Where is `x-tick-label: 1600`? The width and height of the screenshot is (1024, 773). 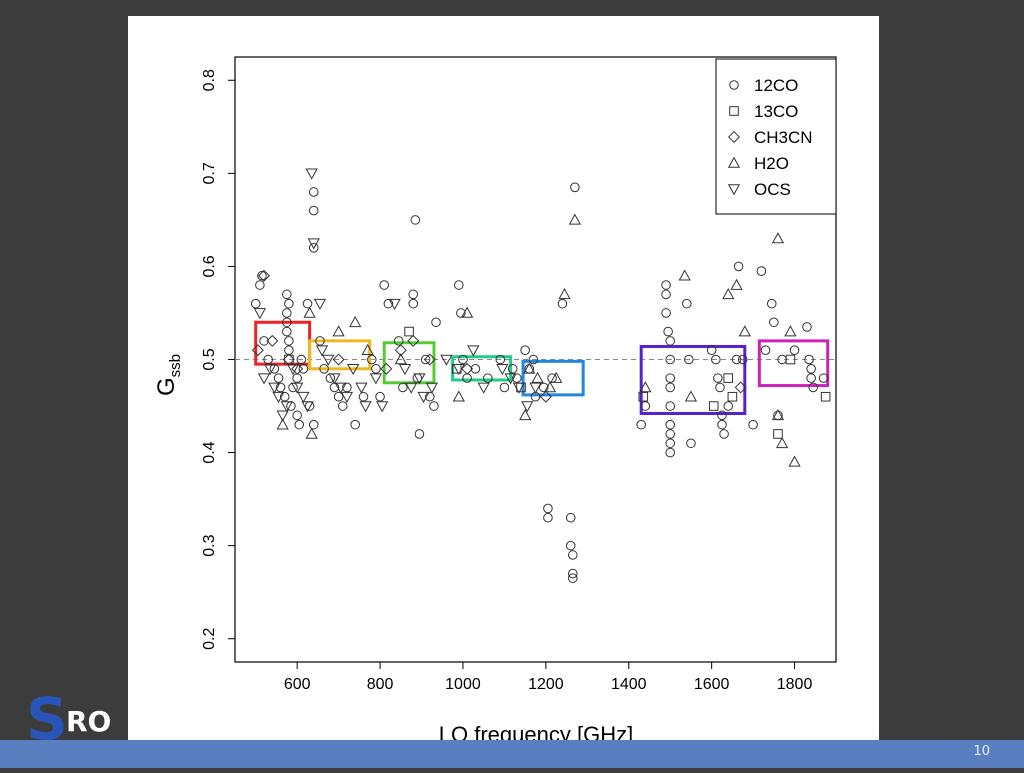
x-tick-label: 1600 is located at coordinates (712, 684).